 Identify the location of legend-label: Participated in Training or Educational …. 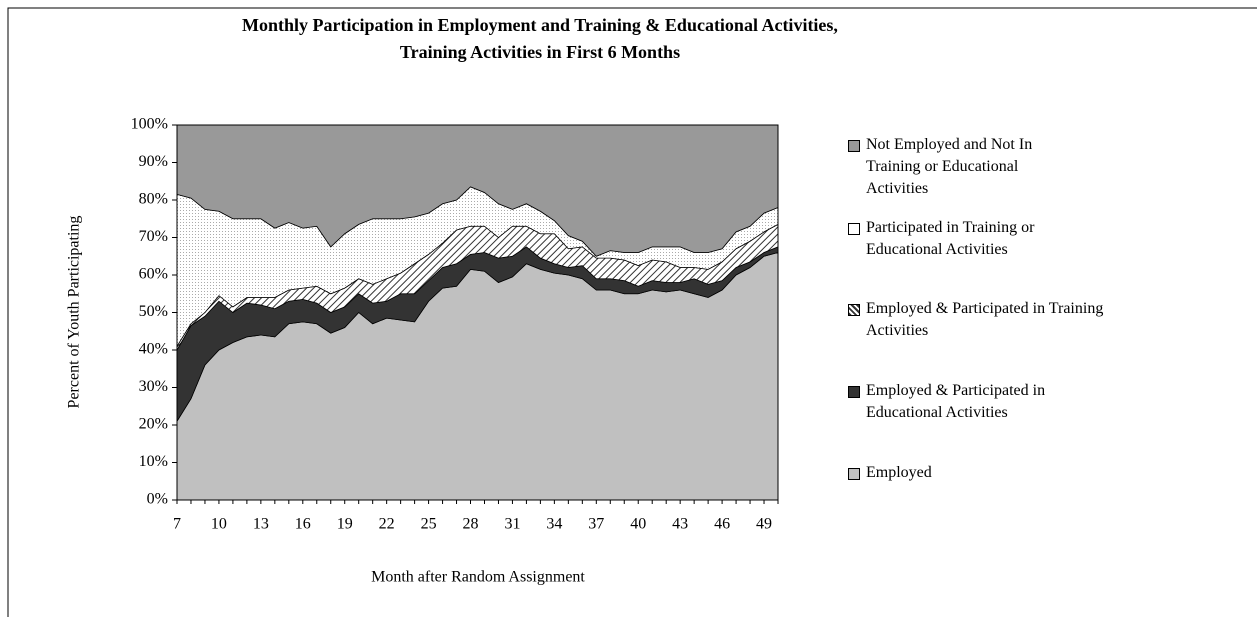
(950, 238).